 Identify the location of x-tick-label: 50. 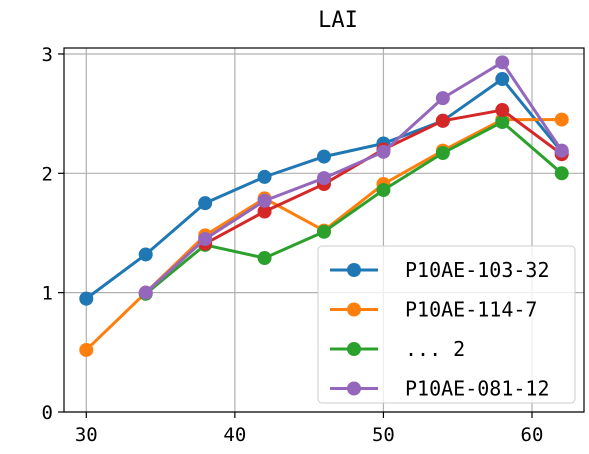
(383, 435).